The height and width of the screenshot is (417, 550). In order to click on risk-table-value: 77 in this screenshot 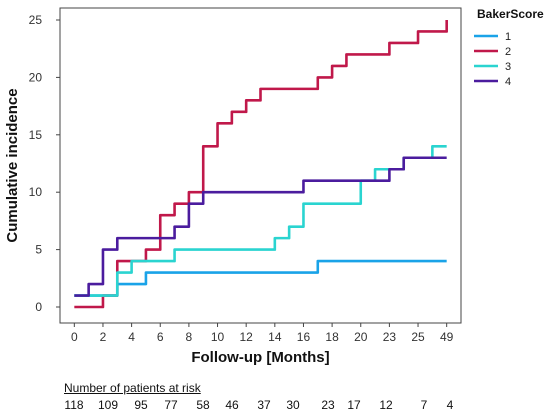, I will do `click(171, 405)`.